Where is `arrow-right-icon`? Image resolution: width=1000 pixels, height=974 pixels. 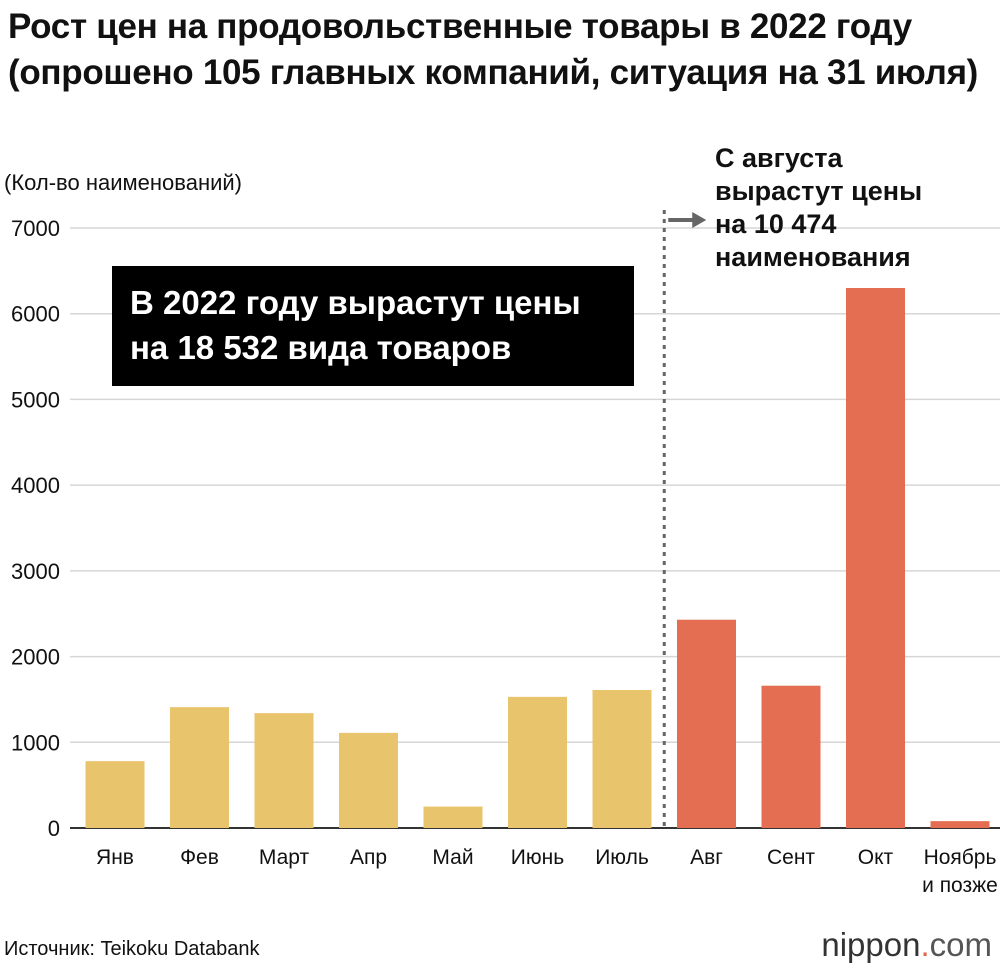 arrow-right-icon is located at coordinates (699, 220).